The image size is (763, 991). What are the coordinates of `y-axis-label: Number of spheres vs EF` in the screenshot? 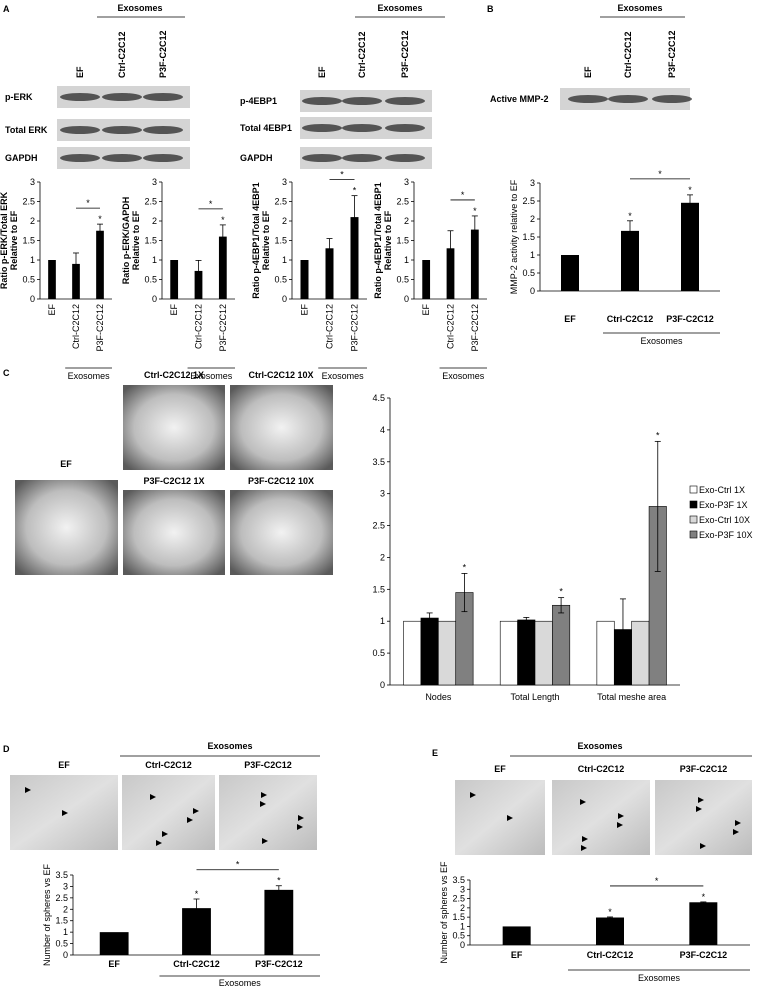 It's located at (444, 912).